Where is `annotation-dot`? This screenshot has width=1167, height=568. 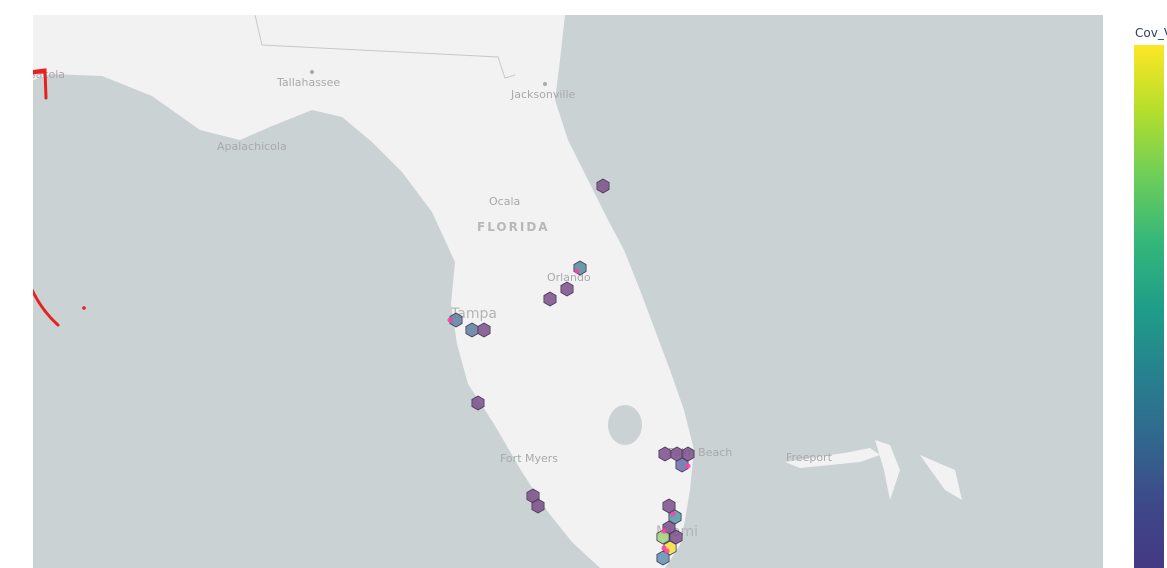
annotation-dot is located at coordinates (84, 308).